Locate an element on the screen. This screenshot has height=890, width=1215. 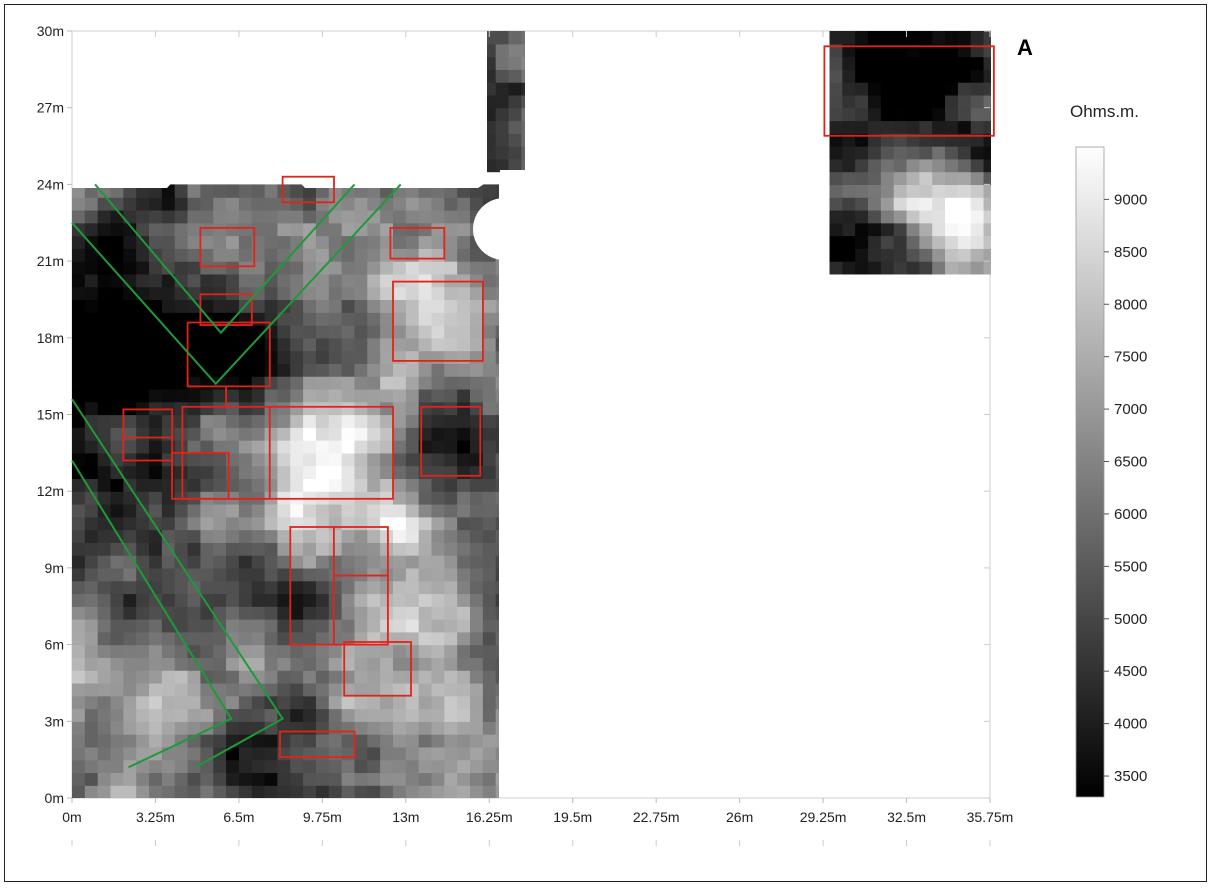
colorbar-tick-label: 6500 is located at coordinates (1130, 462).